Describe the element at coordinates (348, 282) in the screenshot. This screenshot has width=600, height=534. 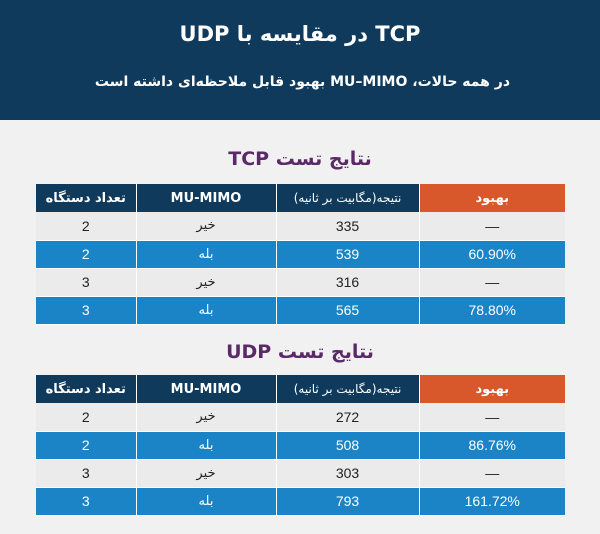
I see `result-cell: 316` at that location.